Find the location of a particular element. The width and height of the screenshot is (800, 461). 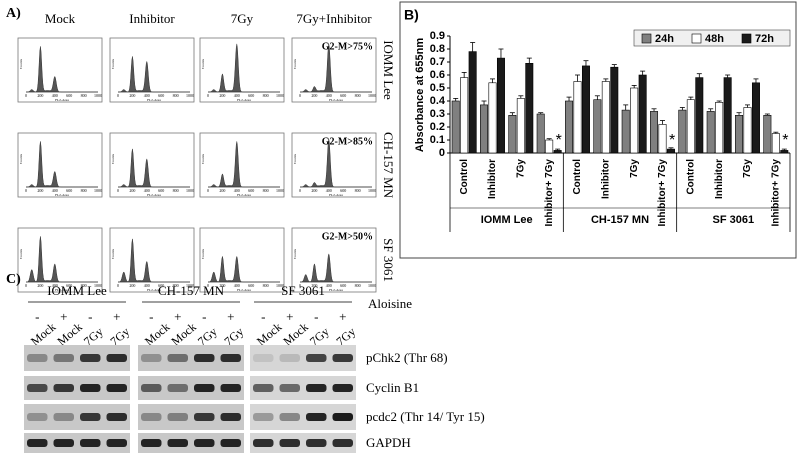

gate-annotation: G2-M>50% is located at coordinates (347, 236).